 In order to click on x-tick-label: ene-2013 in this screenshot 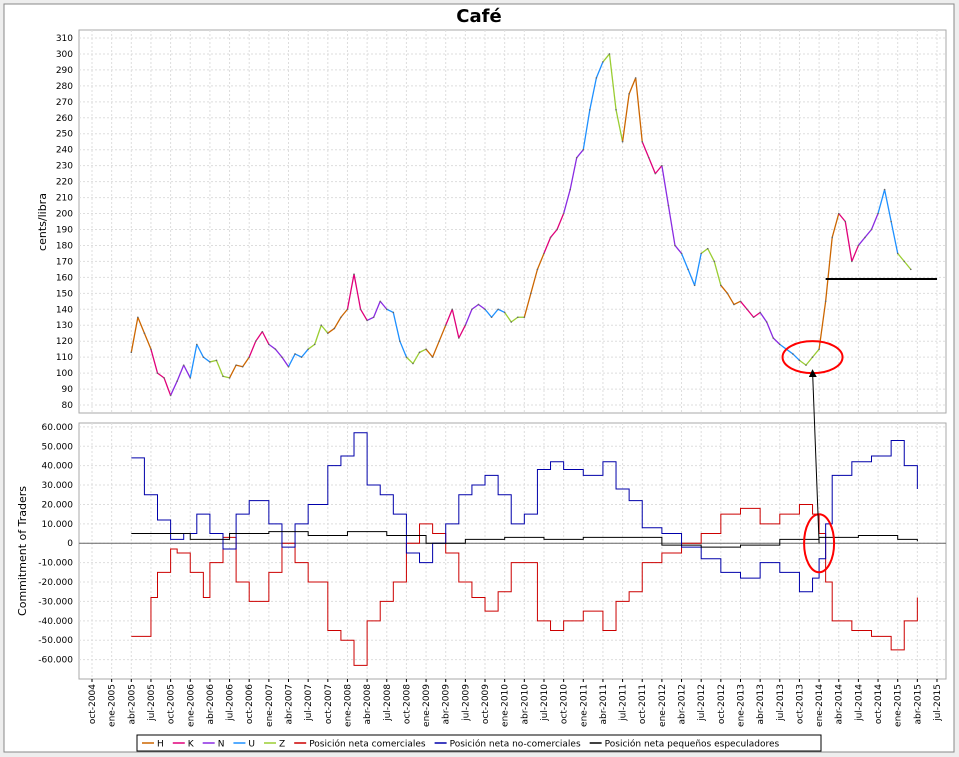, I will do `click(741, 705)`.